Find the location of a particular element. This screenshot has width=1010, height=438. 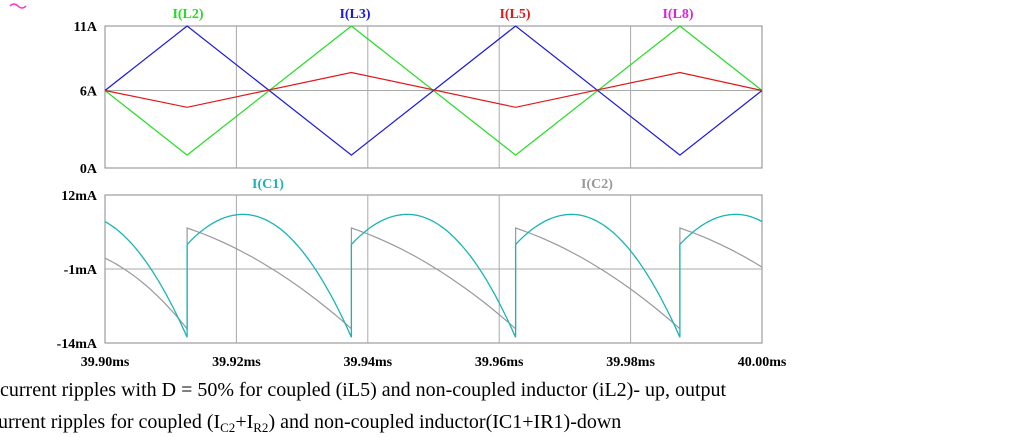

legend-entry: I(L8) is located at coordinates (677, 14).